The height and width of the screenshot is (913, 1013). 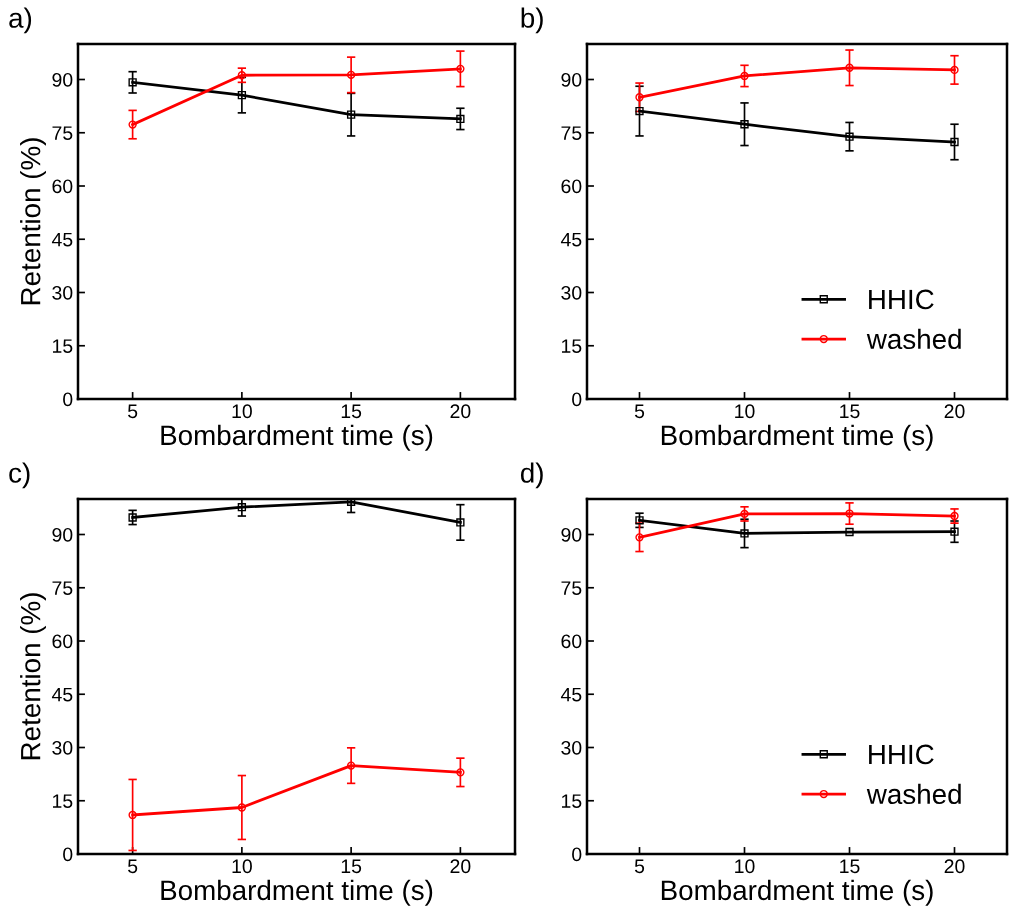 What do you see at coordinates (19, 475) in the screenshot?
I see `chart-title: c)` at bounding box center [19, 475].